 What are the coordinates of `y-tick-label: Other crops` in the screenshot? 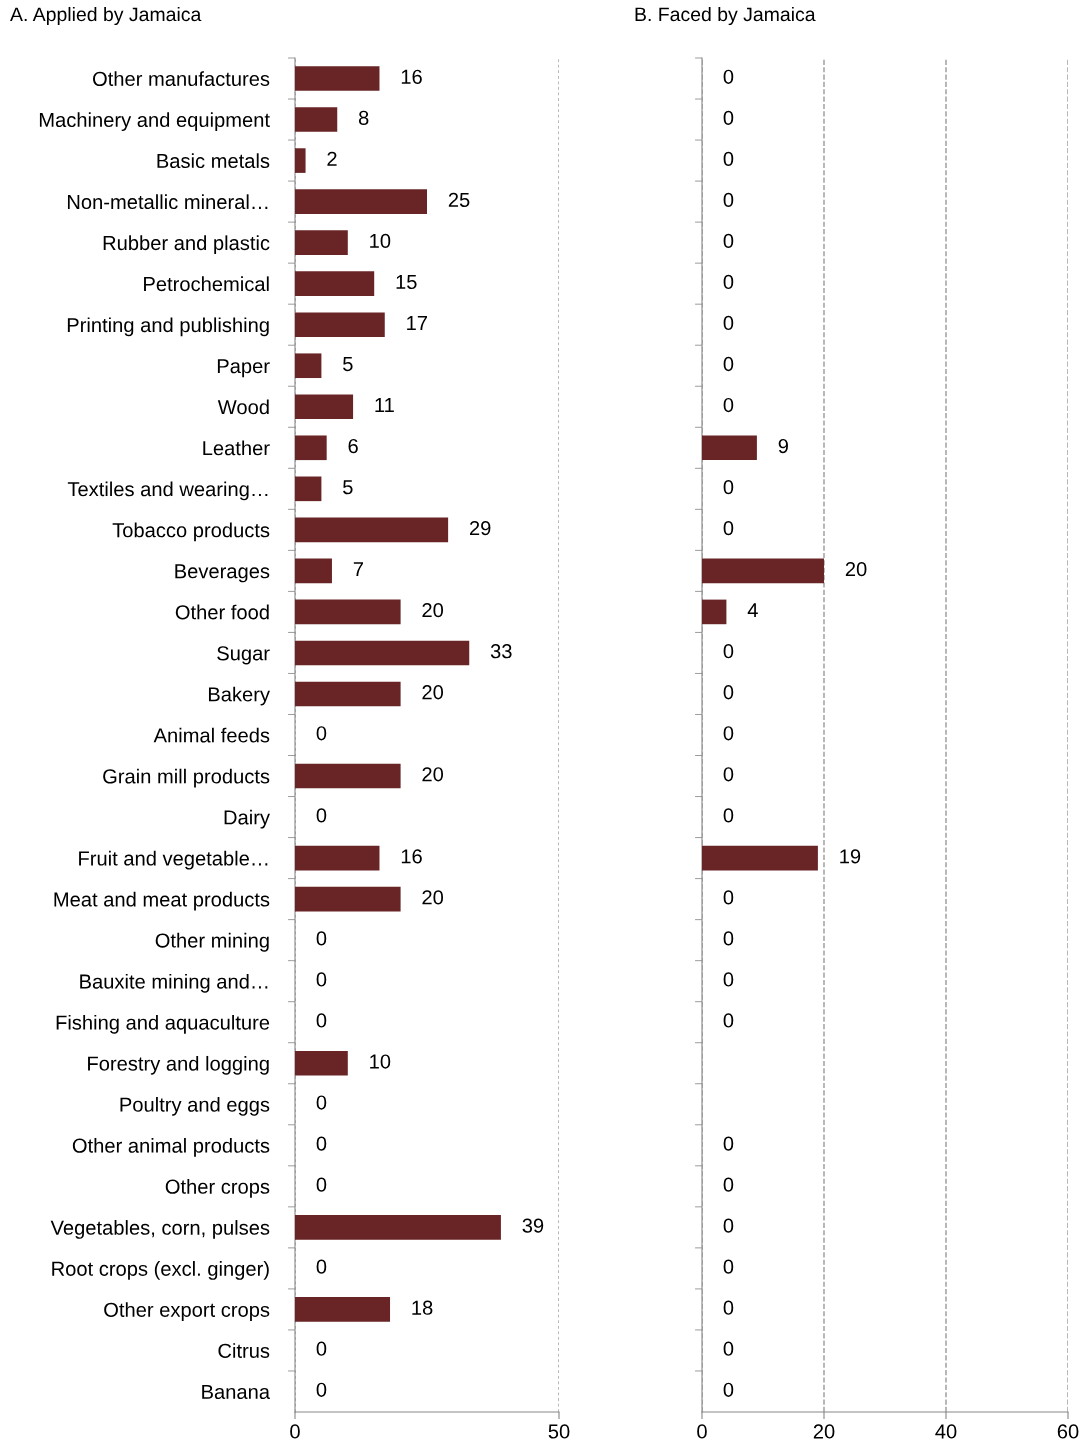 It's located at (217, 1188).